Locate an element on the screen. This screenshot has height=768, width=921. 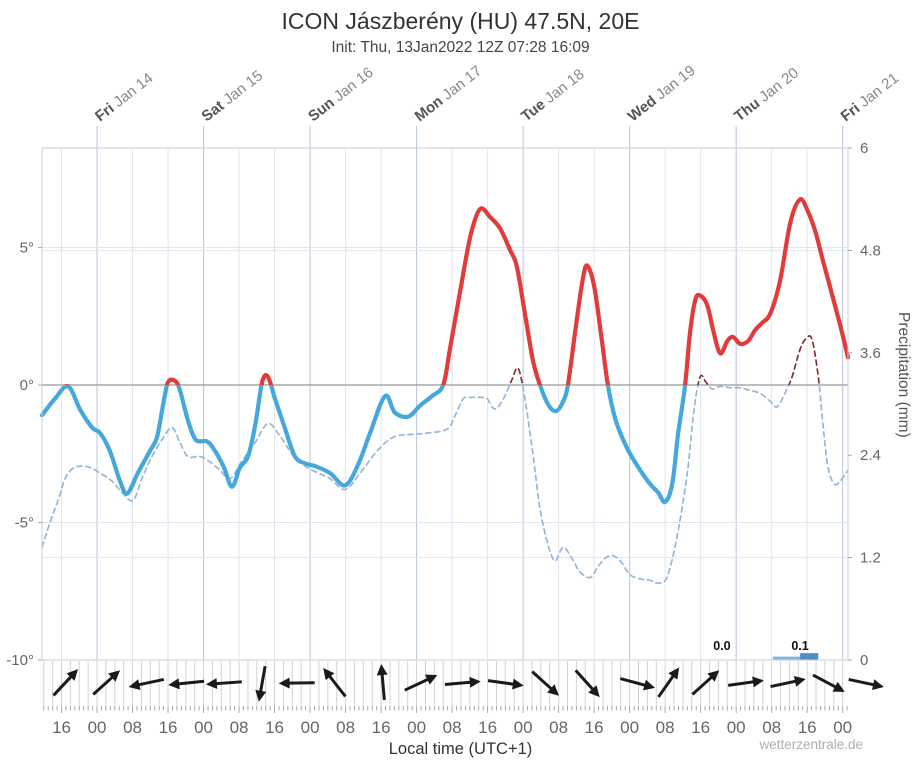
precip-tick-label: 3.6 is located at coordinates (870, 353).